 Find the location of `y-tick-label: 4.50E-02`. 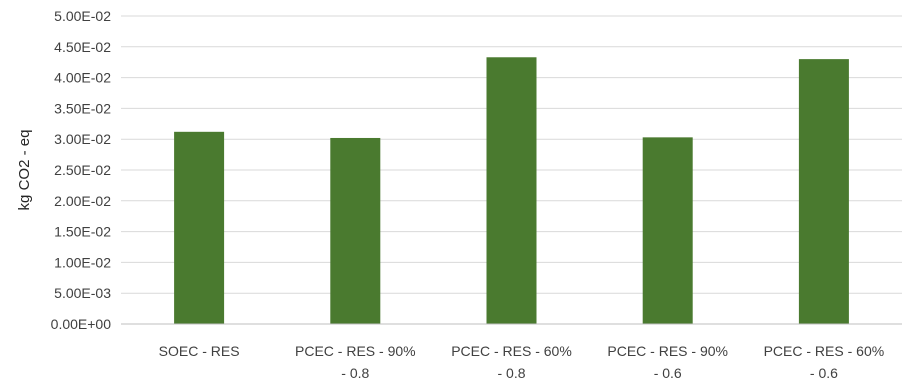

y-tick-label: 4.50E-02 is located at coordinates (82, 47).